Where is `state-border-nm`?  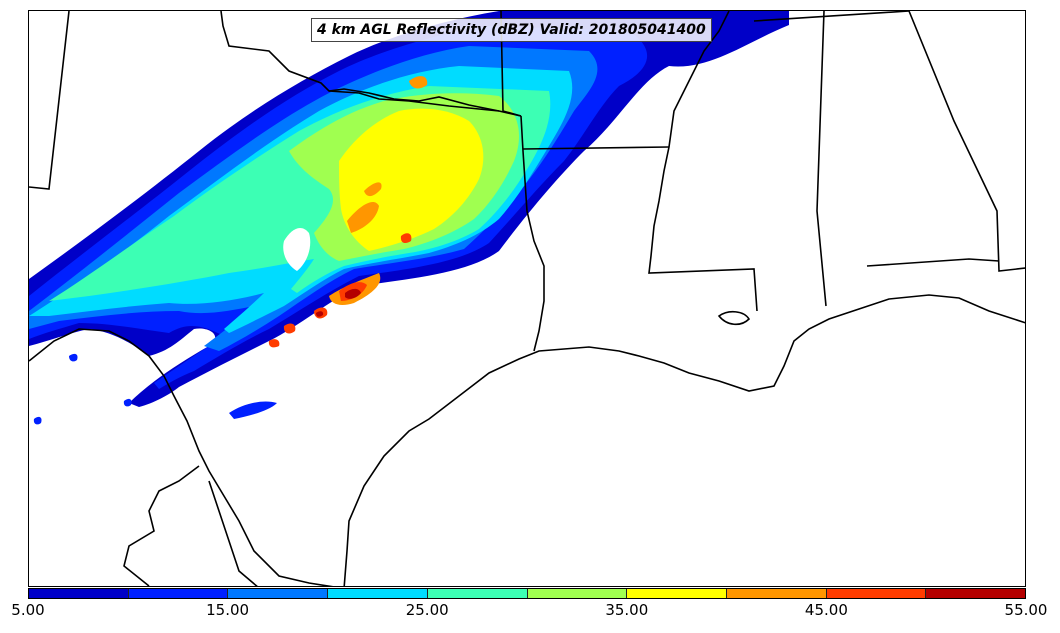
state-border-nm is located at coordinates (49, 100).